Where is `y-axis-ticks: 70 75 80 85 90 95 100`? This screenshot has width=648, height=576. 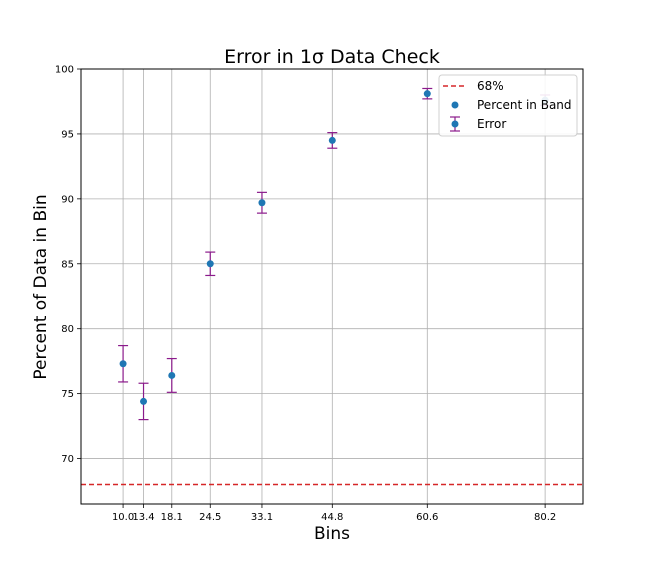
y-axis-ticks: 70 75 80 85 90 95 100 is located at coordinates (68, 265).